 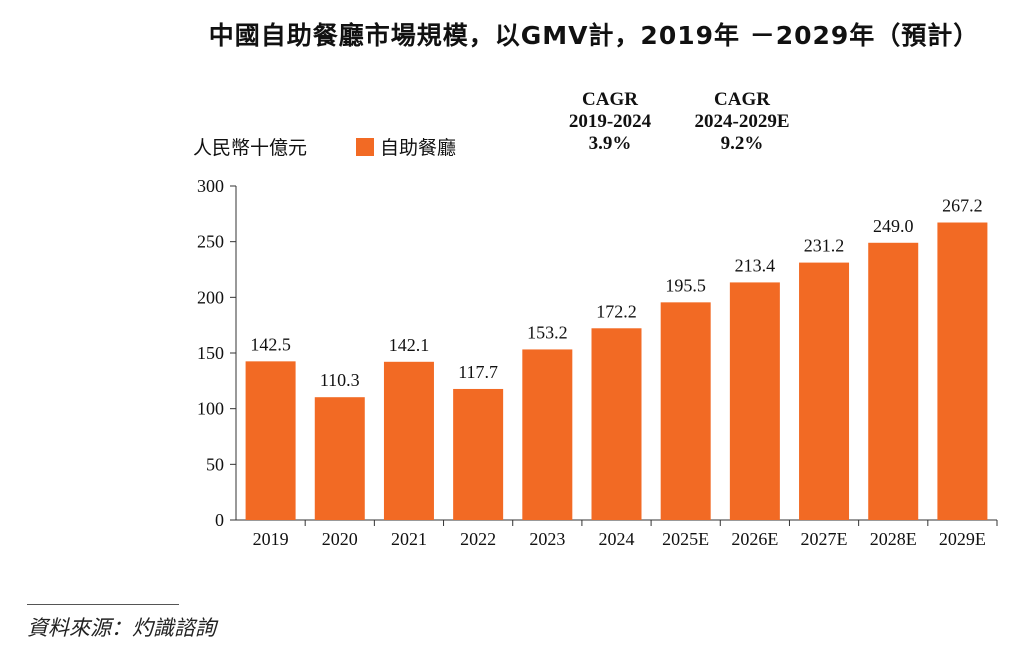 I want to click on legend-swatch, so click(x=365, y=146).